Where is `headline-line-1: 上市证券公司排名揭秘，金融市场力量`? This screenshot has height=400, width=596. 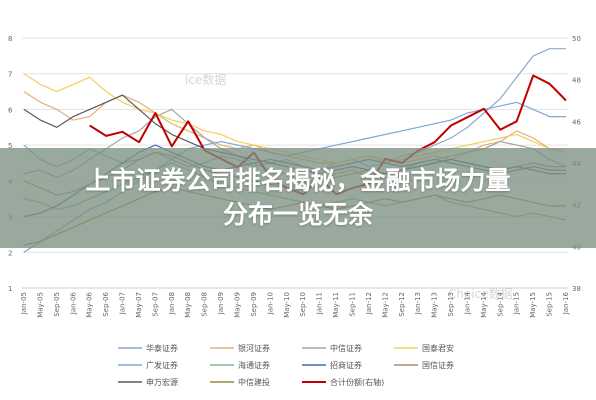 headline-line-1: 上市证券公司排名揭秘，金融市场力量 is located at coordinates (298, 180).